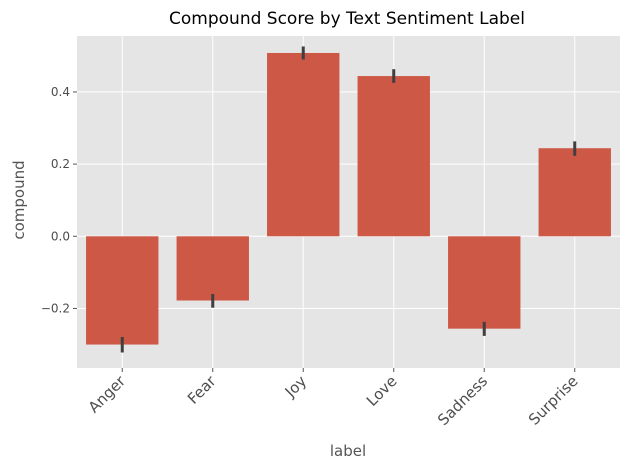  Describe the element at coordinates (347, 19) in the screenshot. I see `chart-title: Compound Score by Text Sentiment Label` at that location.